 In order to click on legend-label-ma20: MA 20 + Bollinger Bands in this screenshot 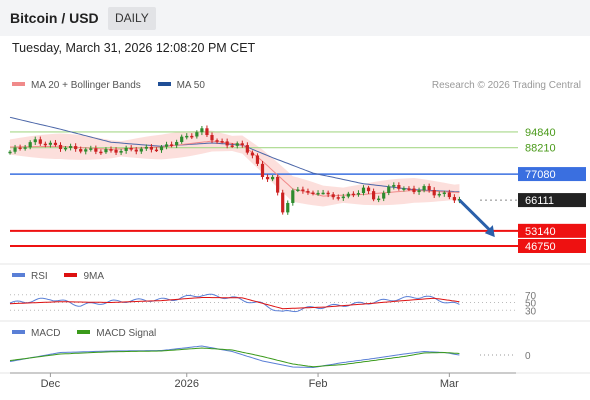, I will do `click(86, 85)`.